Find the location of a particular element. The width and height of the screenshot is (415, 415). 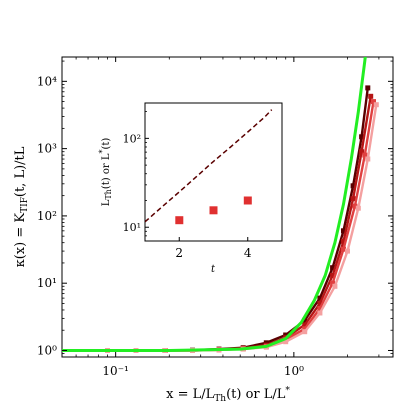

inset-x-tick-label: 2 is located at coordinates (179, 253).